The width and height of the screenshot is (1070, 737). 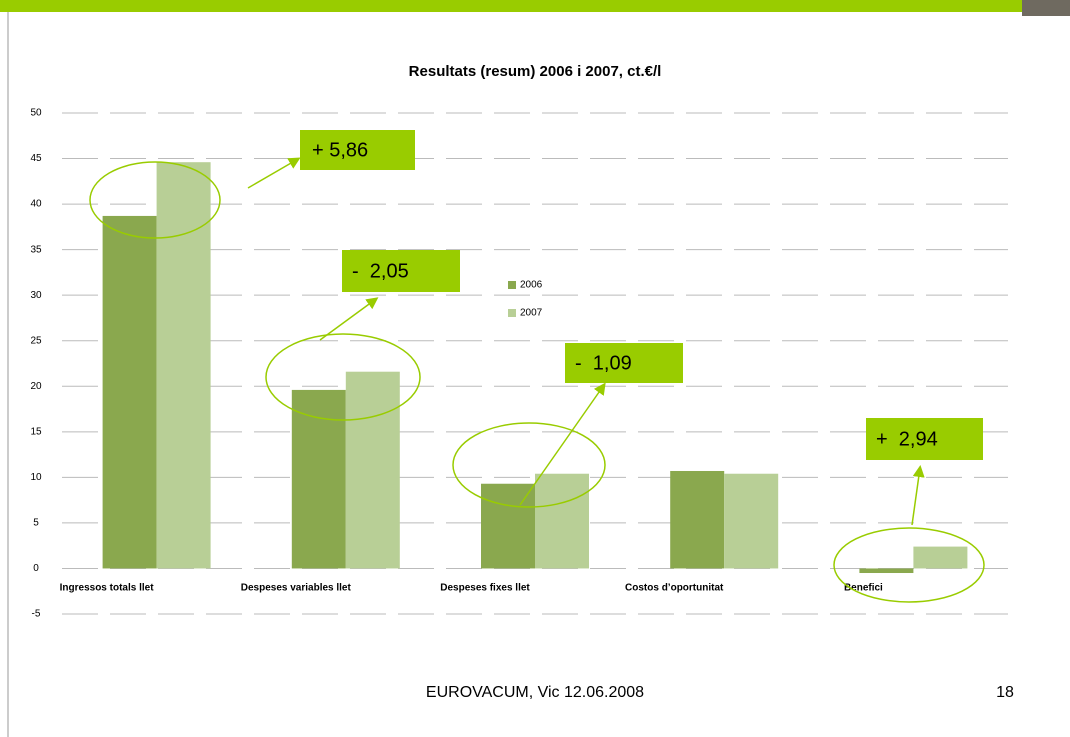 I want to click on annotation: - 2,05, so click(x=380, y=271).